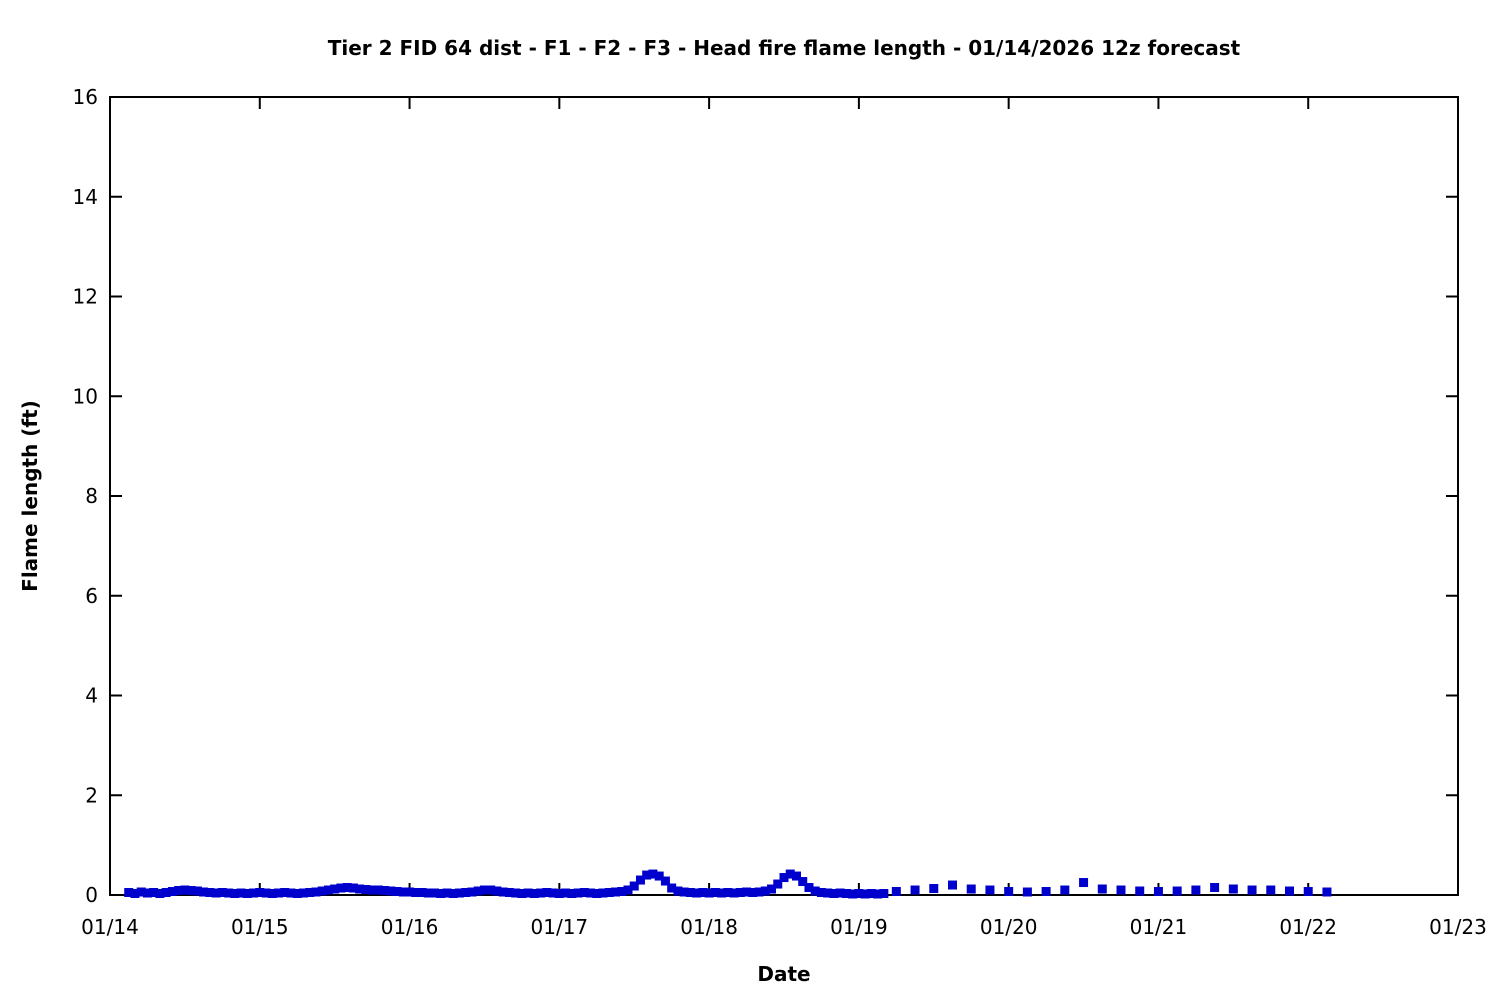 This screenshot has width=1500, height=1000. Describe the element at coordinates (91, 895) in the screenshot. I see `y-tick-label: 0` at that location.